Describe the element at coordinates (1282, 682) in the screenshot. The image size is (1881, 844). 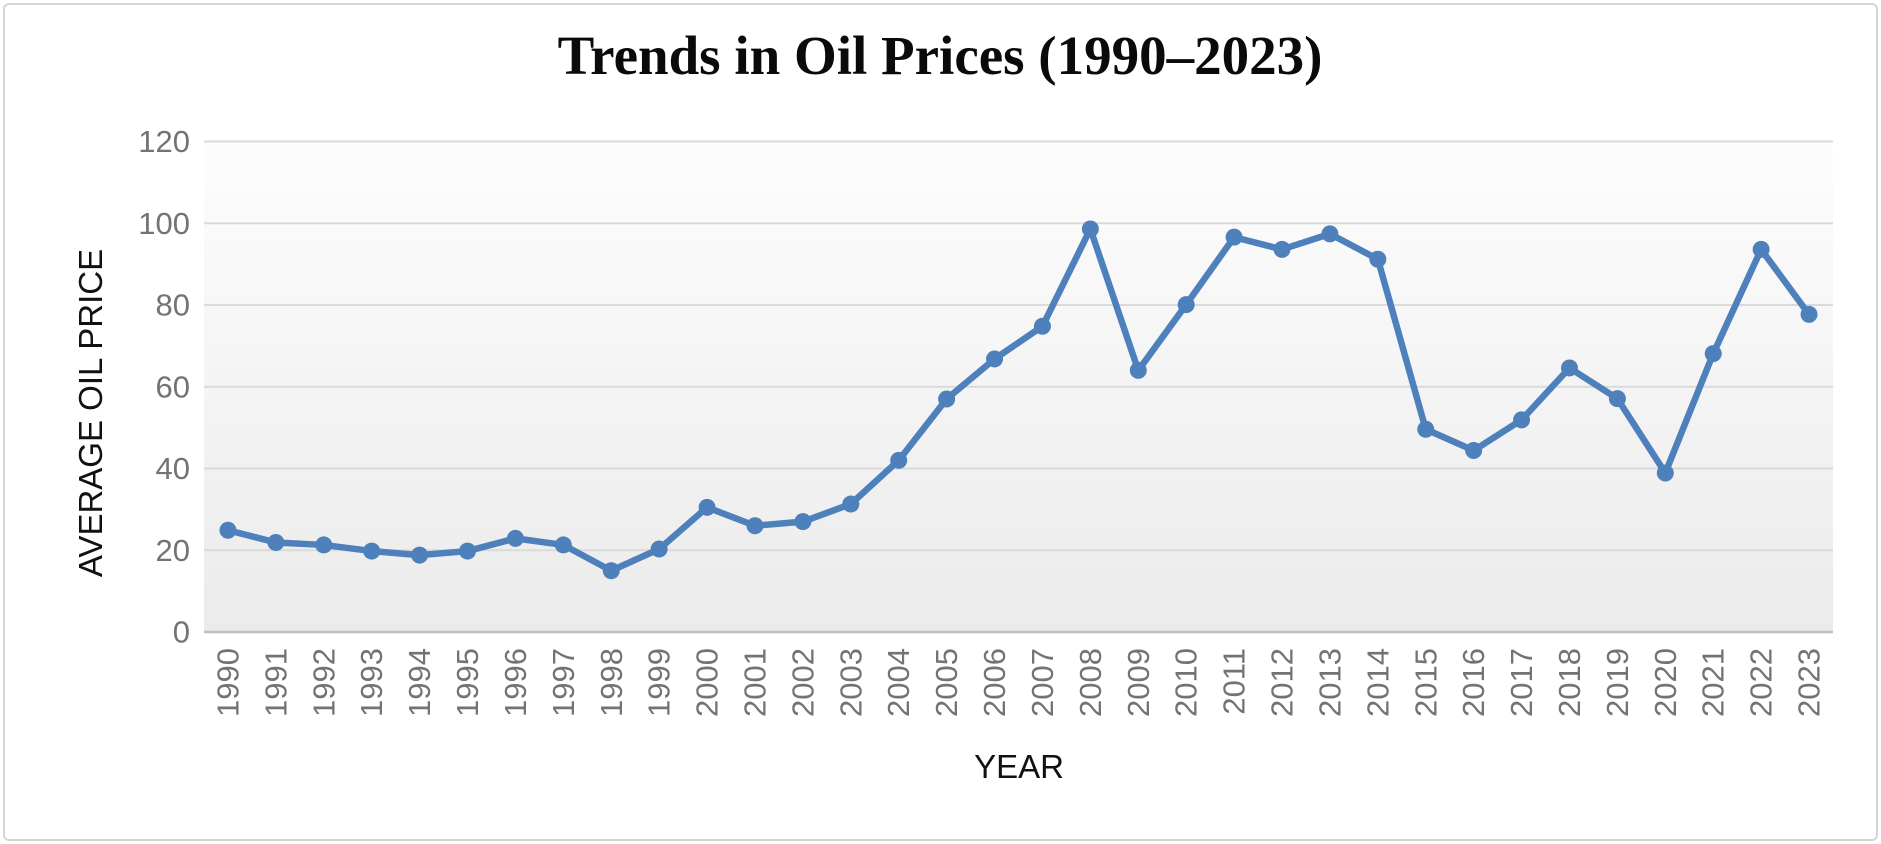
I see `x-tick-label-2012: 2012` at that location.